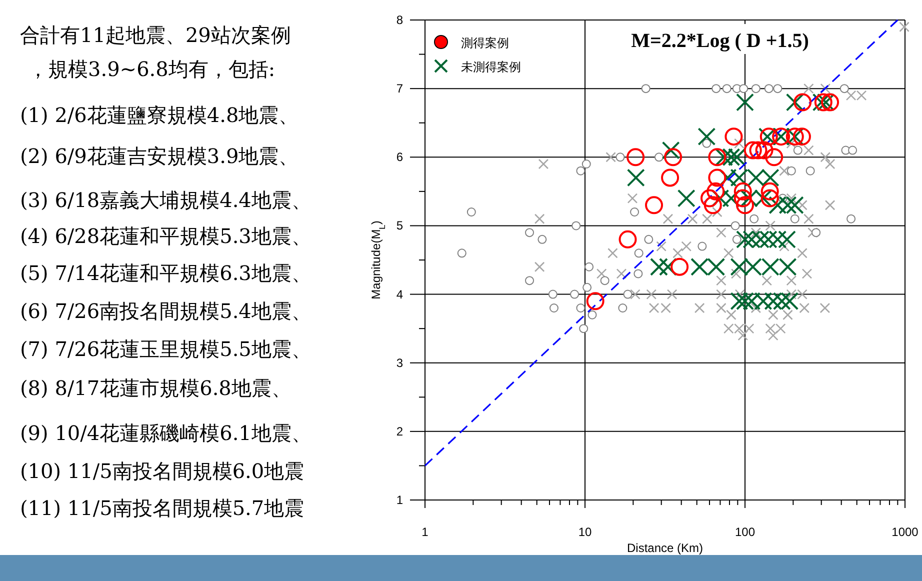 The image size is (922, 581). Describe the element at coordinates (400, 431) in the screenshot. I see `y-tick-label: 2` at that location.